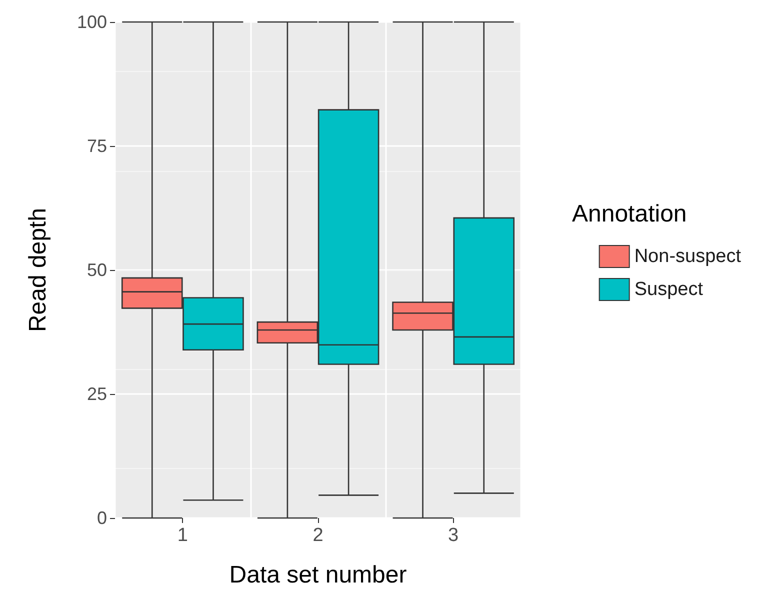 The height and width of the screenshot is (596, 766). I want to click on legend-label: Non-suspect, so click(688, 256).